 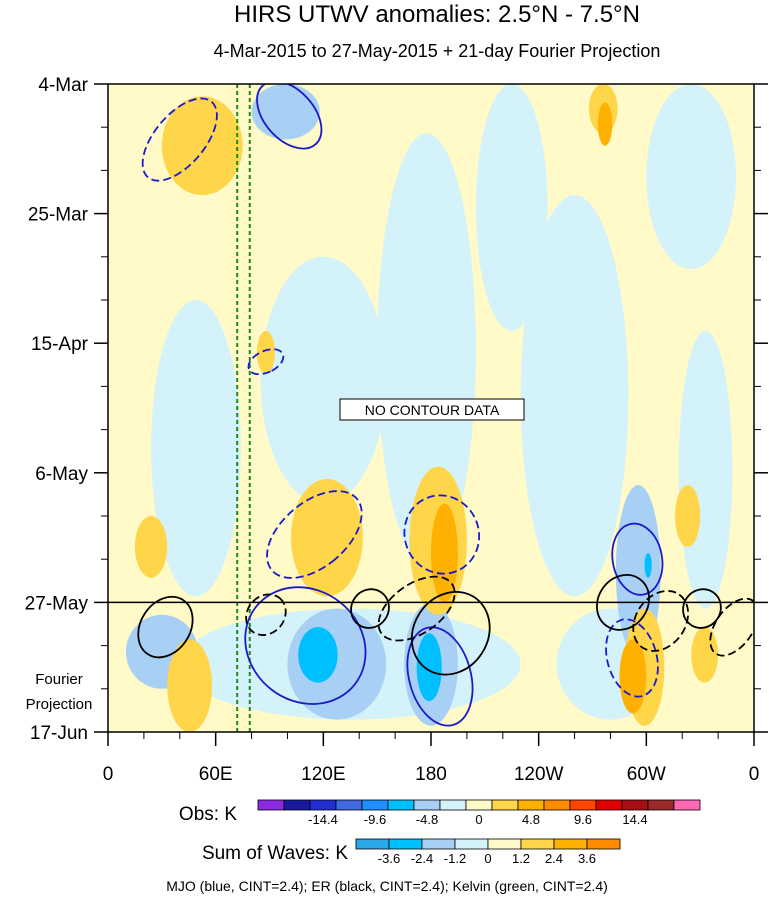 What do you see at coordinates (323, 819) in the screenshot?
I see `obs-colorbar-tick-label: -14.4` at bounding box center [323, 819].